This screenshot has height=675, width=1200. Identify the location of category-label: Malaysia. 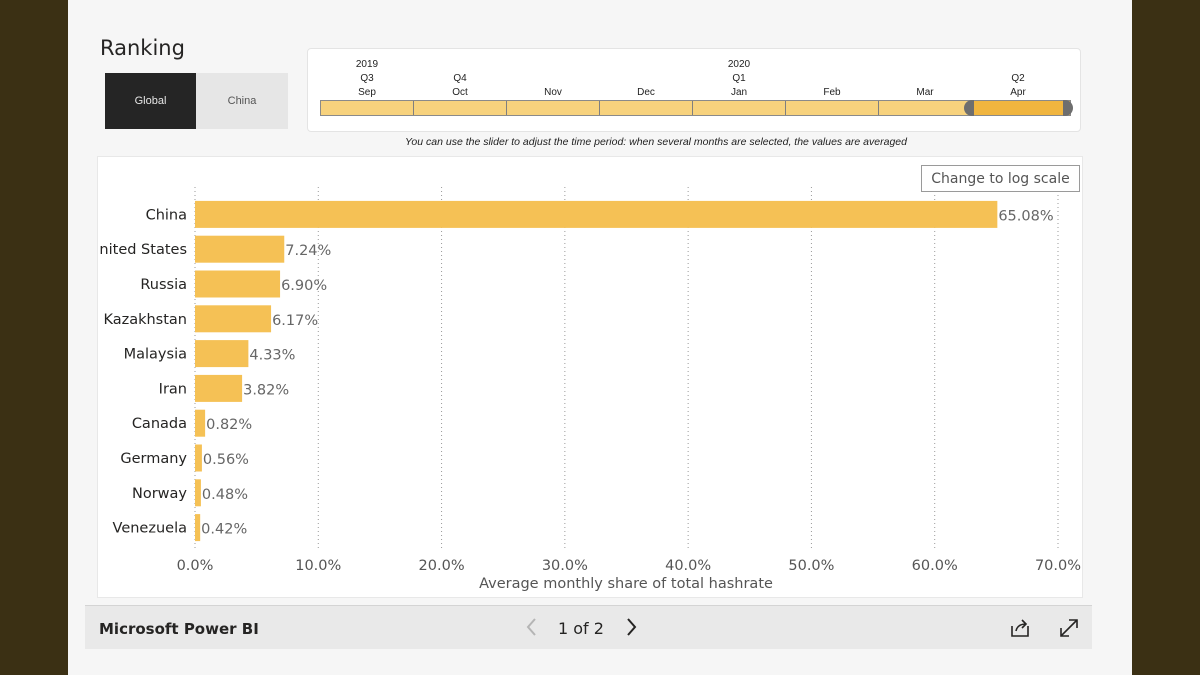
(155, 355).